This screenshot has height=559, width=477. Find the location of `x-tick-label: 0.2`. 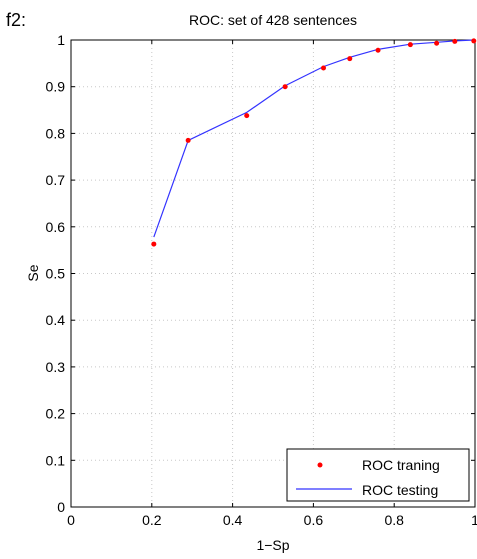

x-tick-label: 0.2 is located at coordinates (152, 520).